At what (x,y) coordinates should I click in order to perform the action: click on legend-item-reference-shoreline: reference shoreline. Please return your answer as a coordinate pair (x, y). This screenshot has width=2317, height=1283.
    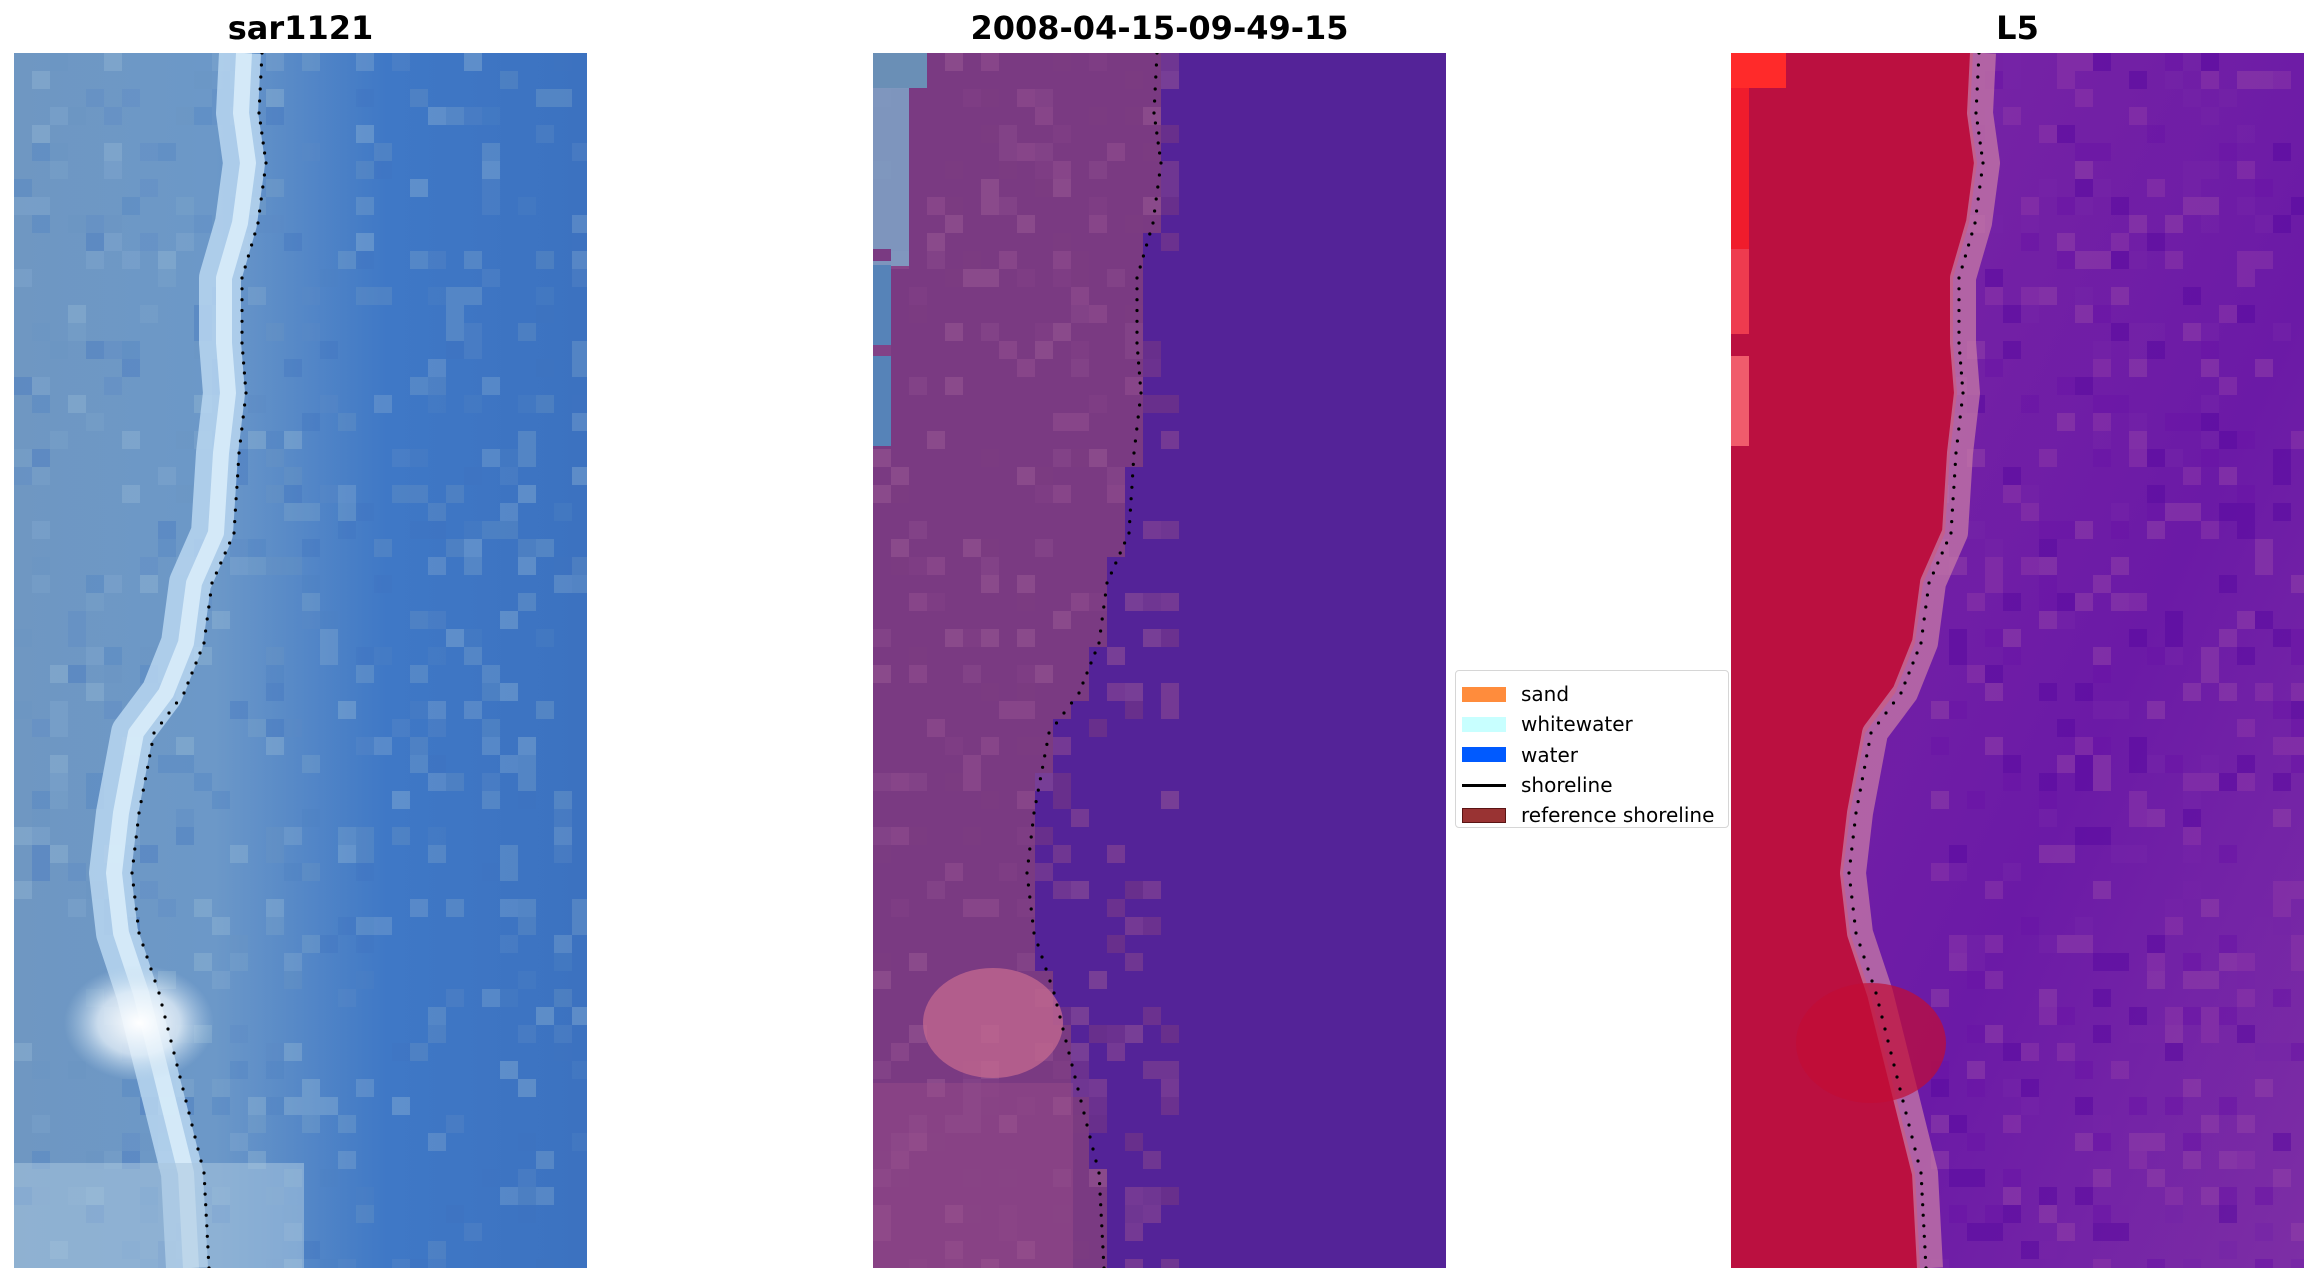
    Looking at the image, I should click on (1595, 815).